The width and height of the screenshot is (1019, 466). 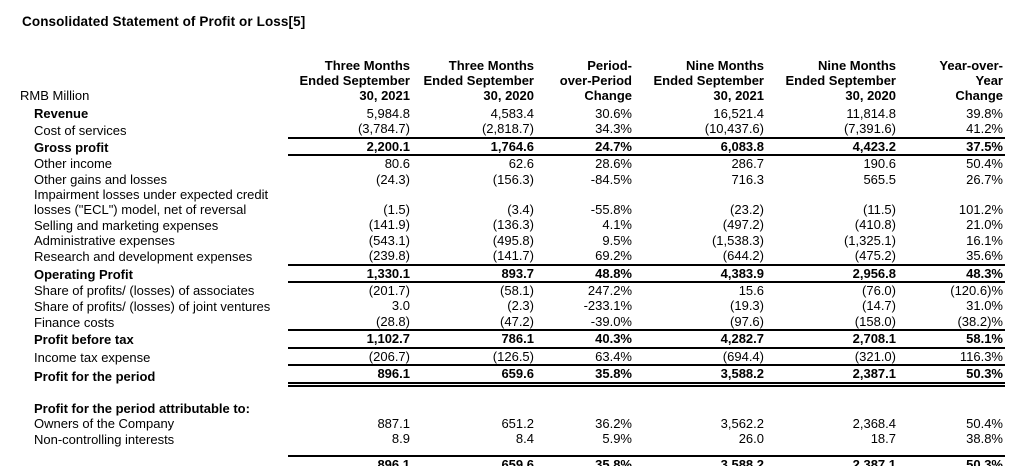 I want to click on cell-value: (1,325.1), so click(x=869, y=240).